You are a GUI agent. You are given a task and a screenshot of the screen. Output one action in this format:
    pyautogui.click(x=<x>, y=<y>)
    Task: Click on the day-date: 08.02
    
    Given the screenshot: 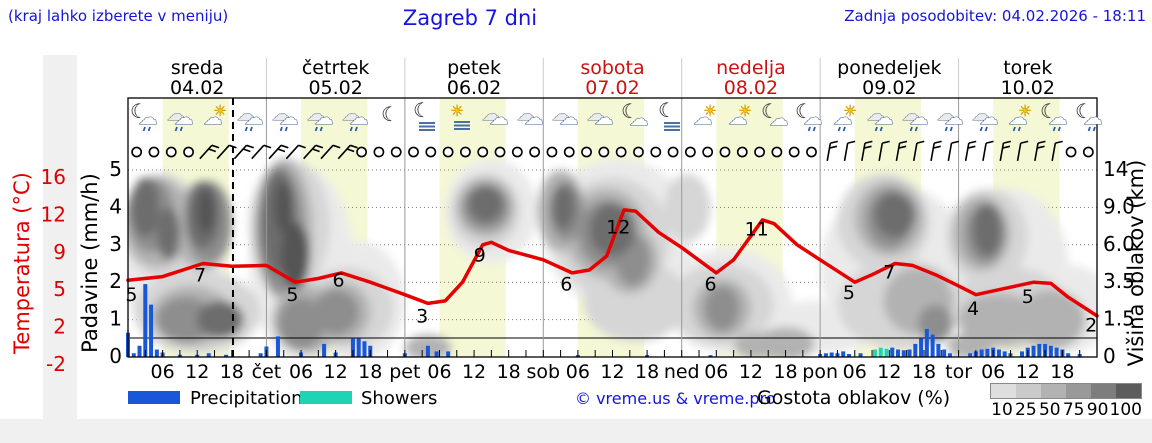 What is the action you would take?
    pyautogui.click(x=751, y=88)
    